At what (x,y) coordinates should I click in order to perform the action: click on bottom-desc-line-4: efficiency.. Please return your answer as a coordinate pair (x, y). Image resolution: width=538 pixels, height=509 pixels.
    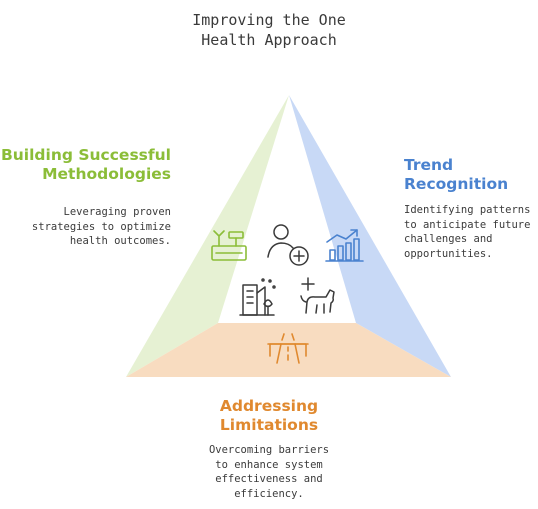
    Looking at the image, I should click on (269, 493).